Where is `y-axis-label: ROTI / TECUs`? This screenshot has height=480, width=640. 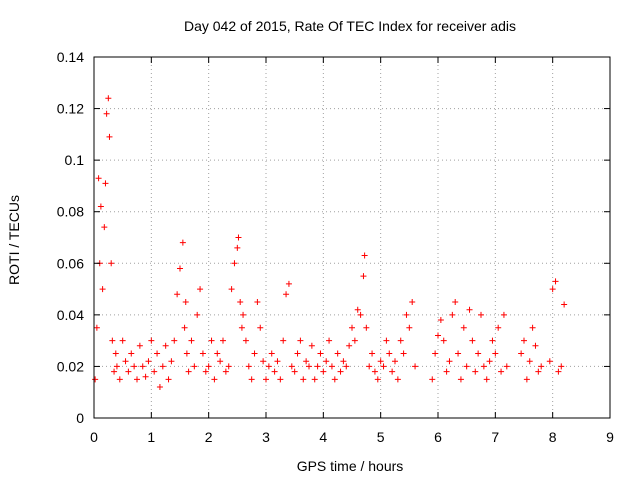 y-axis-label: ROTI / TECUs is located at coordinates (14, 240).